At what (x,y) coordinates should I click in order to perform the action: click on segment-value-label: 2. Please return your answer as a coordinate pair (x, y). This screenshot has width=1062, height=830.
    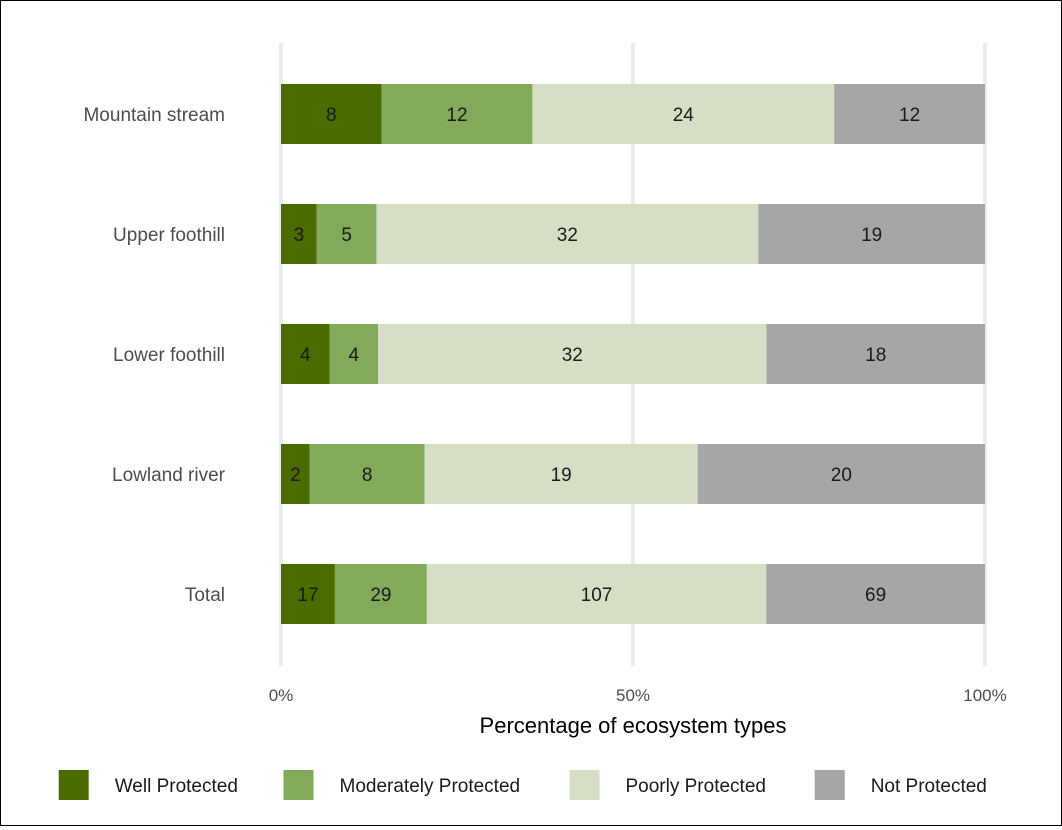
    Looking at the image, I should click on (295, 475).